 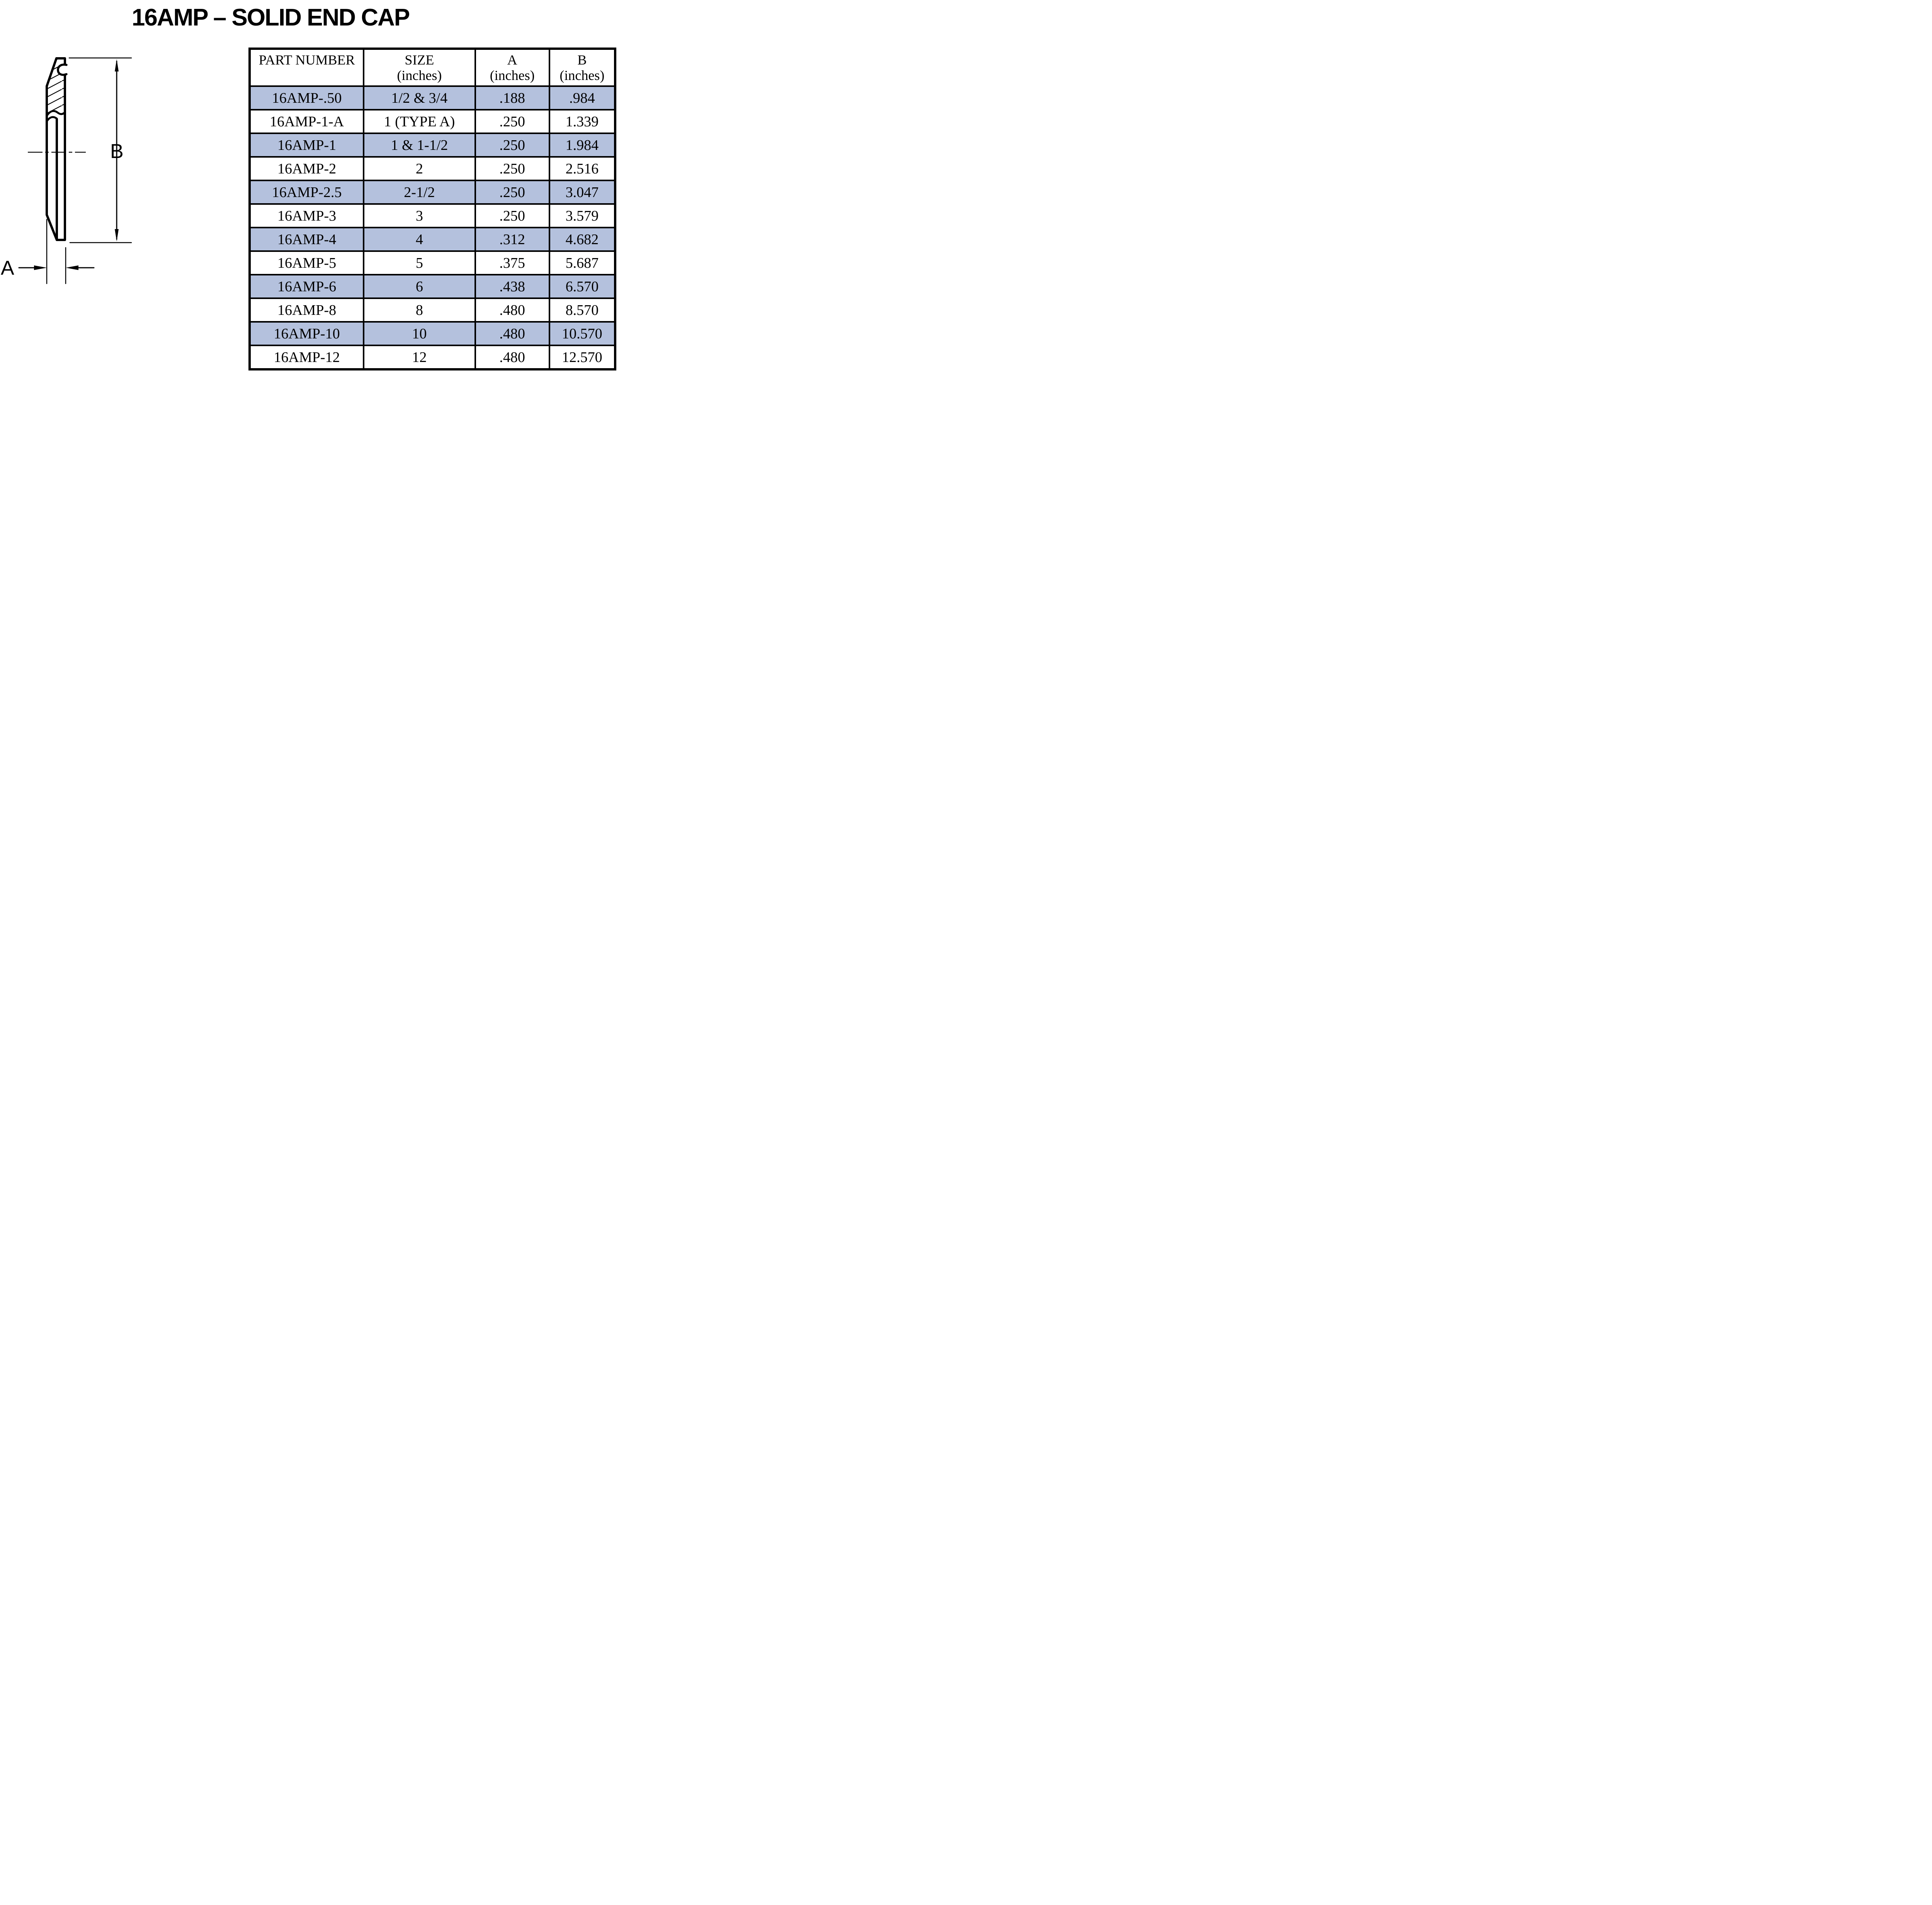 I want to click on cell-part-number: 16AMP-1-A, so click(x=307, y=121).